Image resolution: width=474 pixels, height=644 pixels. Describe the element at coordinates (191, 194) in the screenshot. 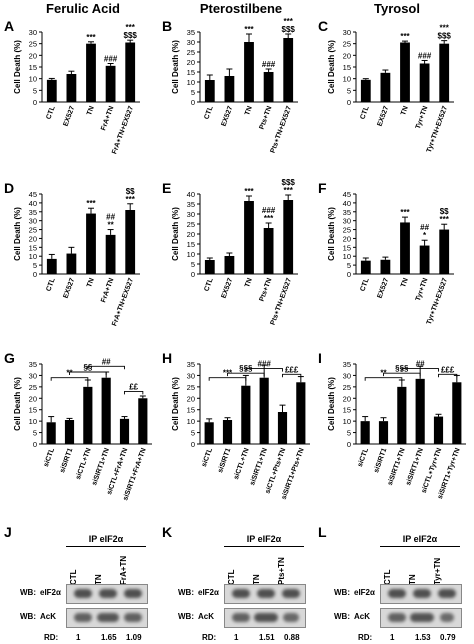

I see `y-tick-label: 40` at that location.